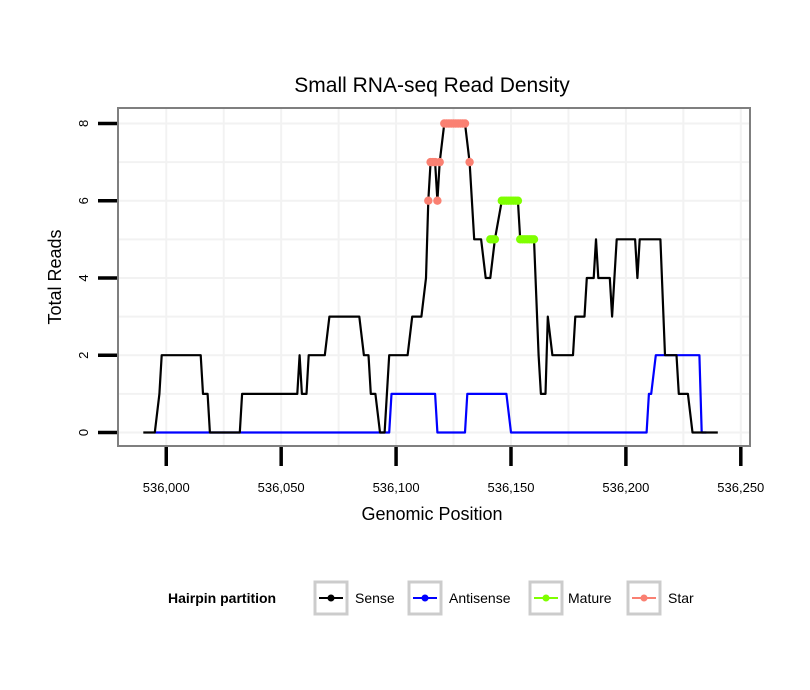 This screenshot has height=690, width=810. I want to click on legend-title: Hairpin partition, so click(222, 598).